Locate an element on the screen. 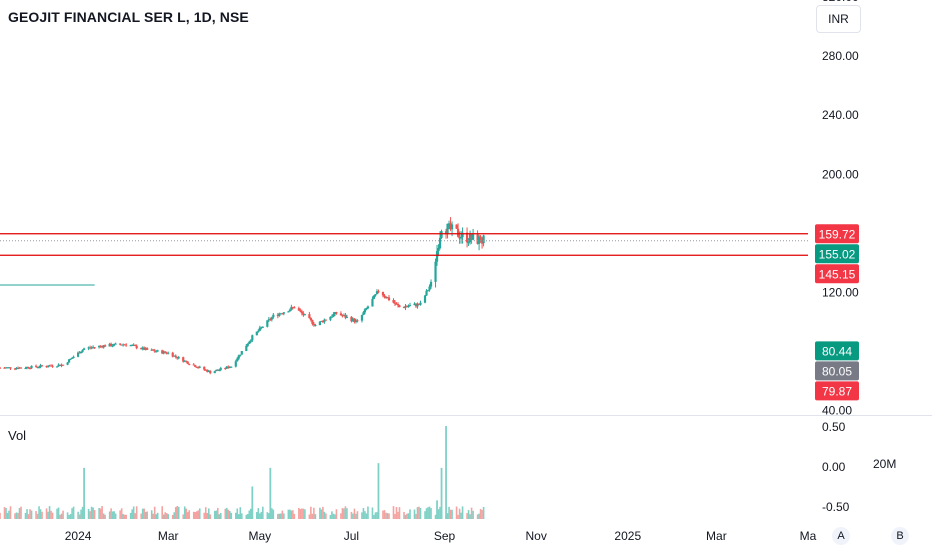 This screenshot has height=550, width=932. volume-label: Vol is located at coordinates (17, 435).